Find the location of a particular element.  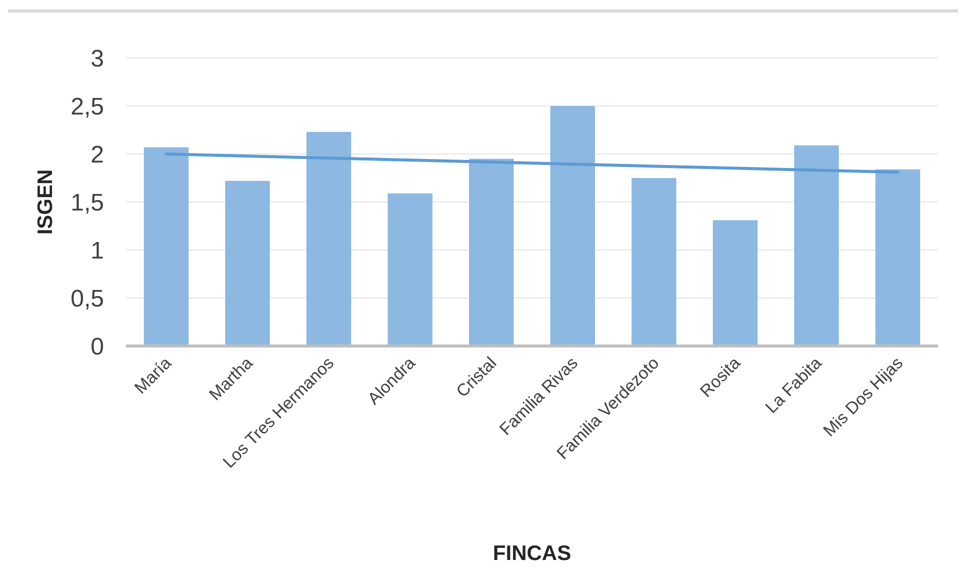

y-tick-label: 2 is located at coordinates (97, 154).